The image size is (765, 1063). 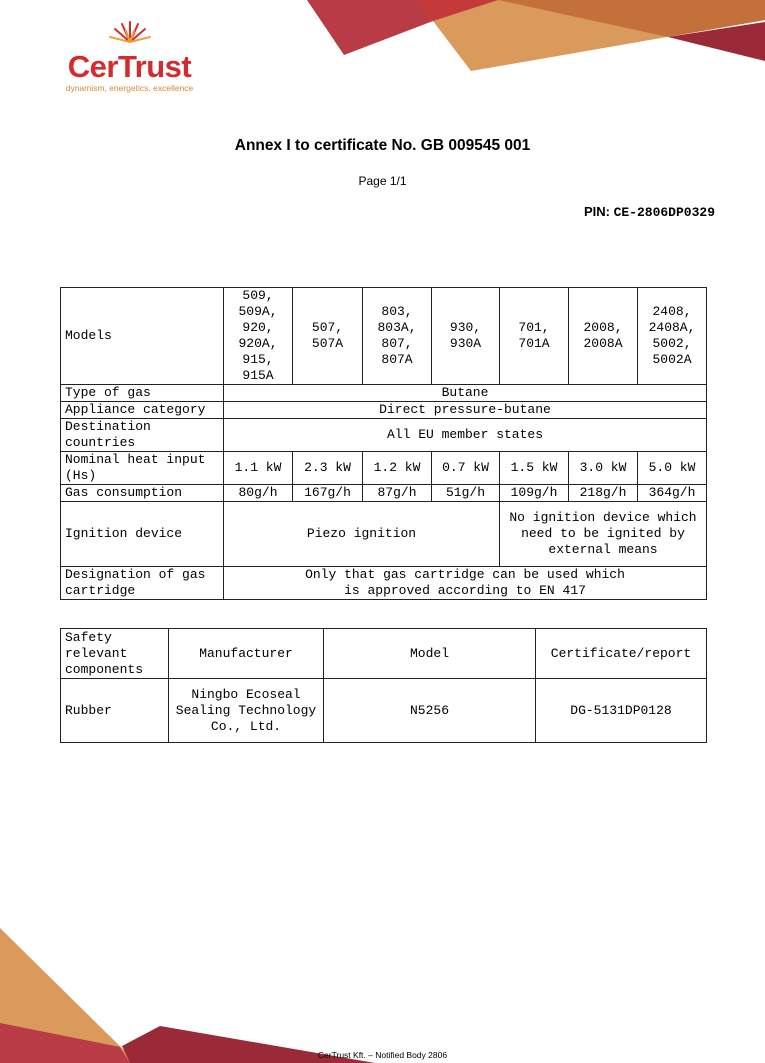 What do you see at coordinates (129, 66) in the screenshot?
I see `logo-wordmark: CerTrust` at bounding box center [129, 66].